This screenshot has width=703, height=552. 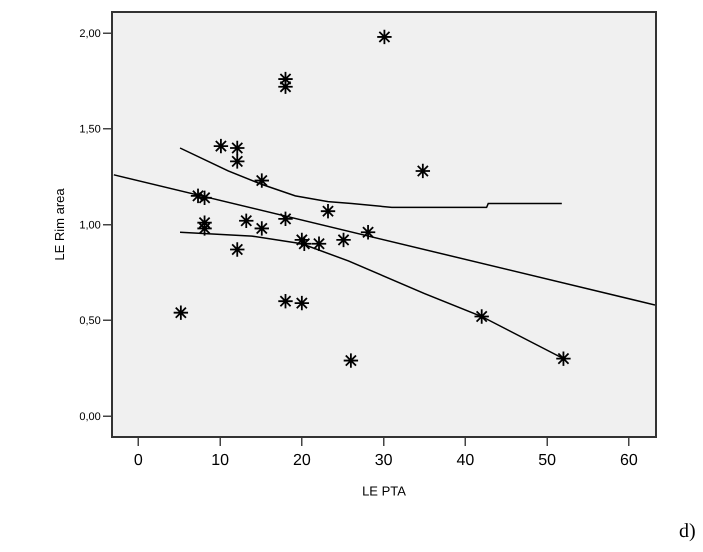 What do you see at coordinates (90, 321) in the screenshot?
I see `y-tick-label: 0,50` at bounding box center [90, 321].